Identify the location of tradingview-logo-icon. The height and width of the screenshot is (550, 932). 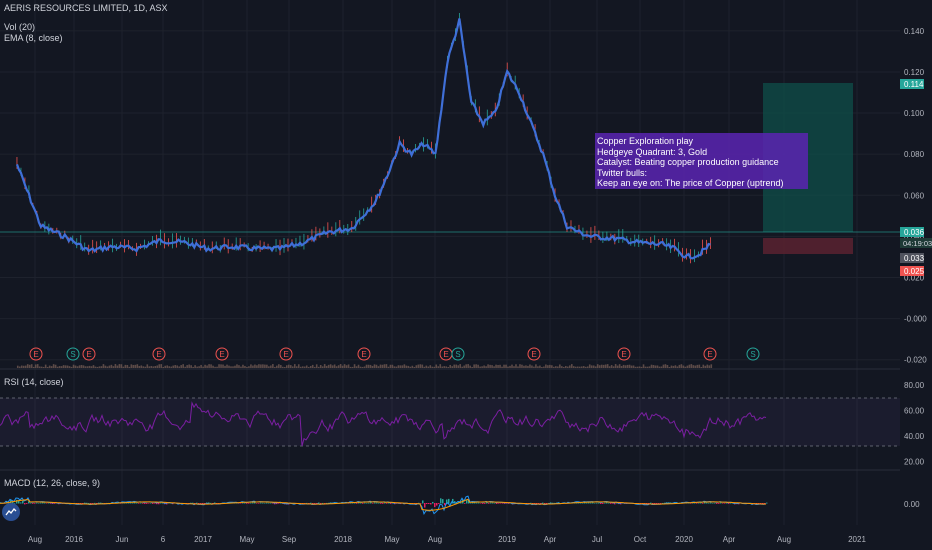
(11, 512).